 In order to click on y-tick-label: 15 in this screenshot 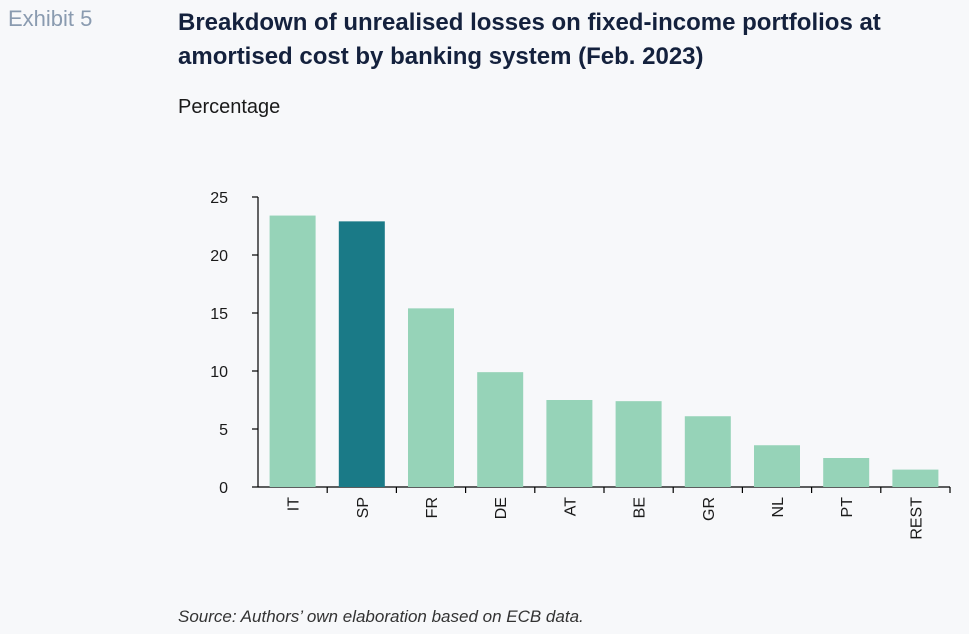, I will do `click(219, 314)`.